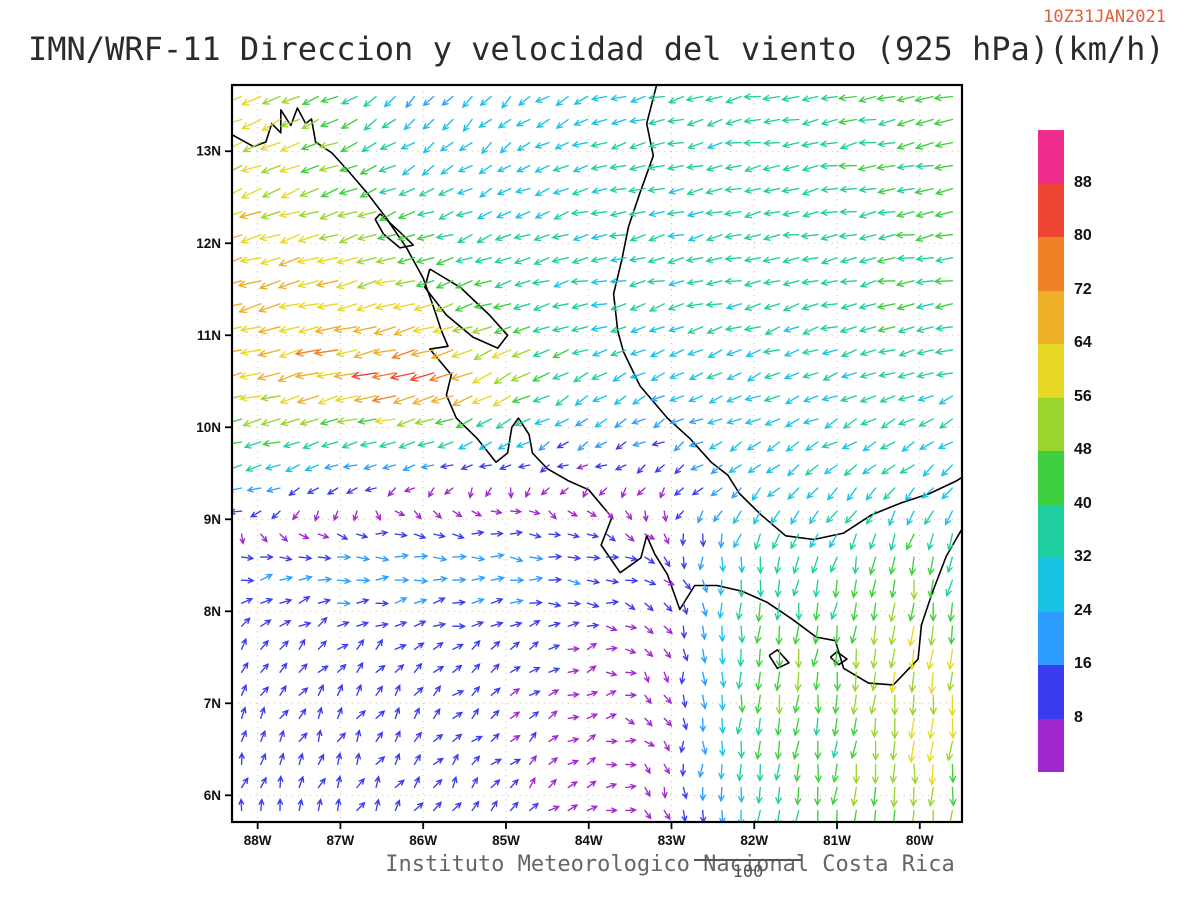  What do you see at coordinates (1083, 556) in the screenshot?
I see `colorbar-label: 32` at bounding box center [1083, 556].